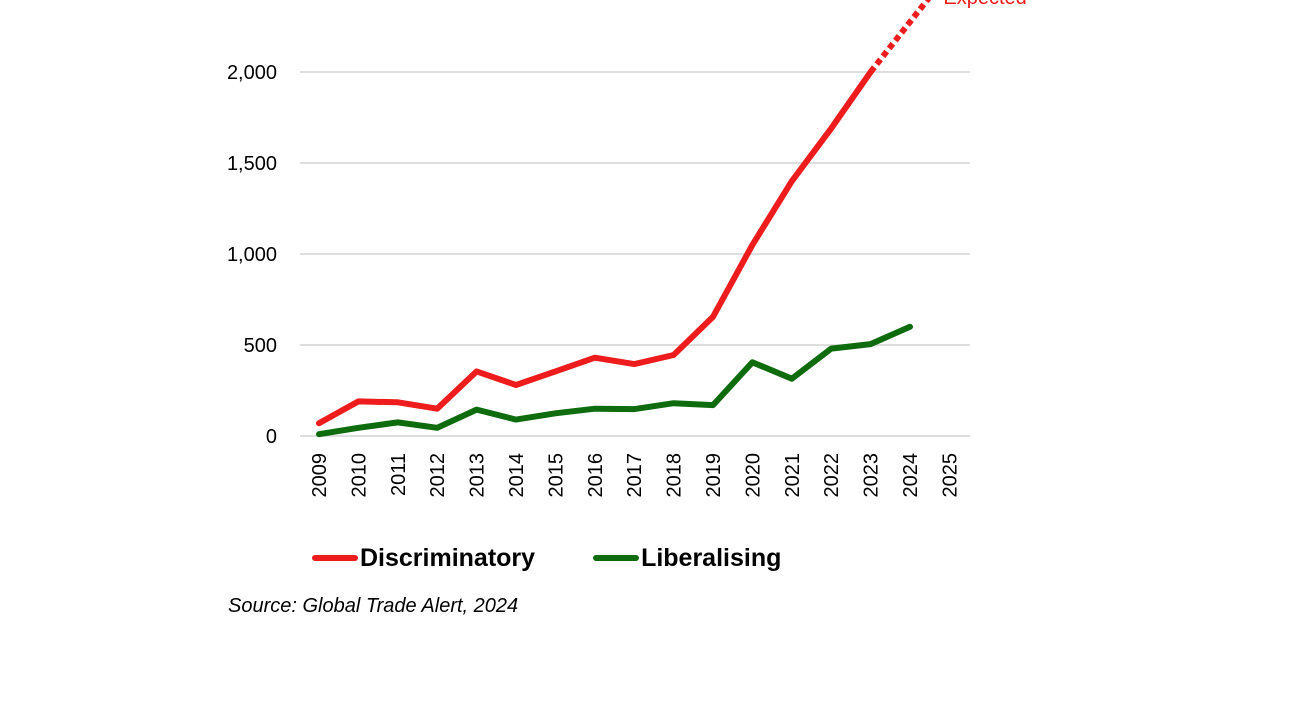 The width and height of the screenshot is (1292, 720). Describe the element at coordinates (614, 380) in the screenshot. I see `series-line-liberalising` at that location.